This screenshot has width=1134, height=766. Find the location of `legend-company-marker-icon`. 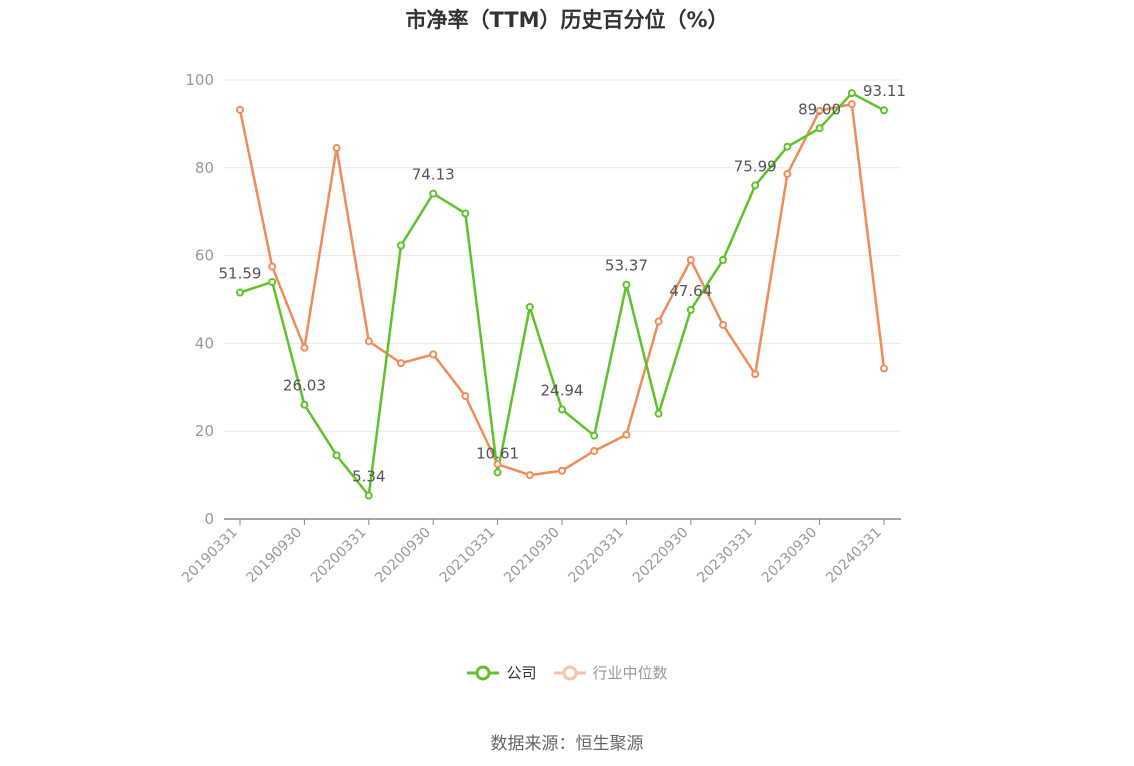

legend-company-marker-icon is located at coordinates (483, 672).